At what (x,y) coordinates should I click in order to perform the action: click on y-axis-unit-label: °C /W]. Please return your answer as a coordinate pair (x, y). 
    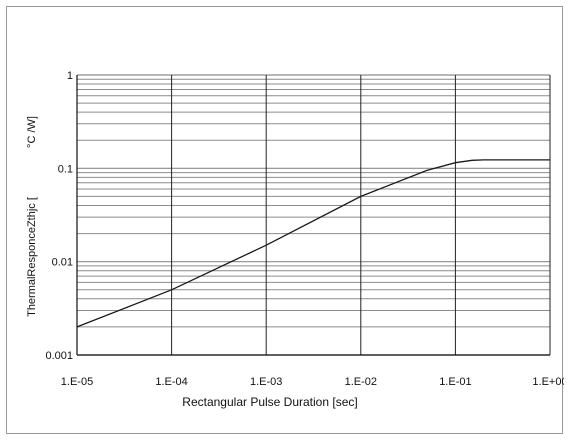
    Looking at the image, I should click on (32, 132).